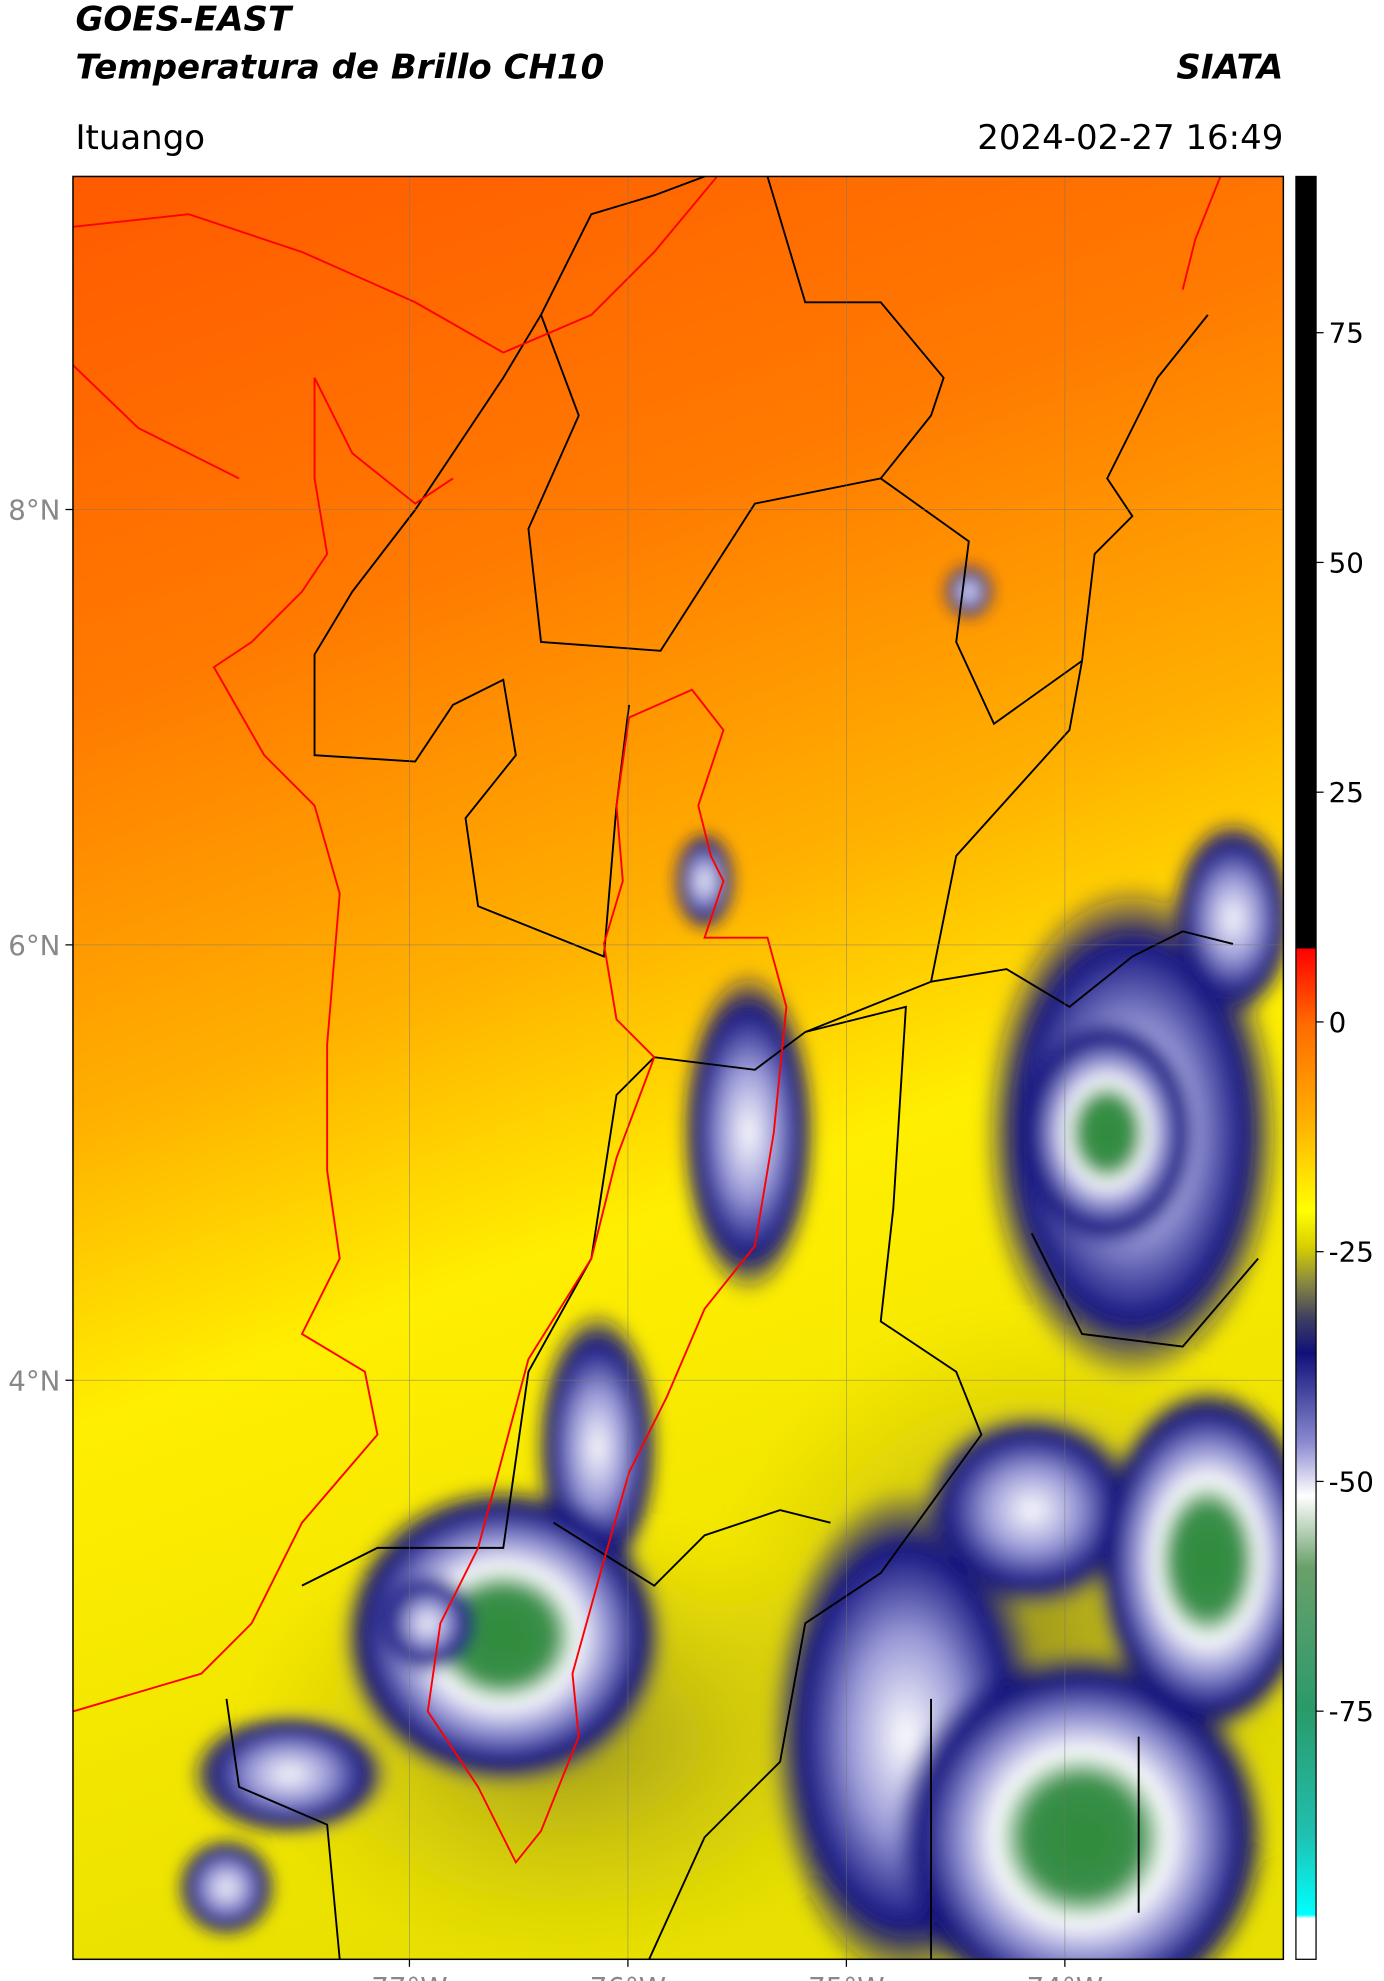 The height and width of the screenshot is (1981, 1384). I want to click on colorbar-ticks: 75 50 25 0 -25 -50 -75, so click(1345, 1022).